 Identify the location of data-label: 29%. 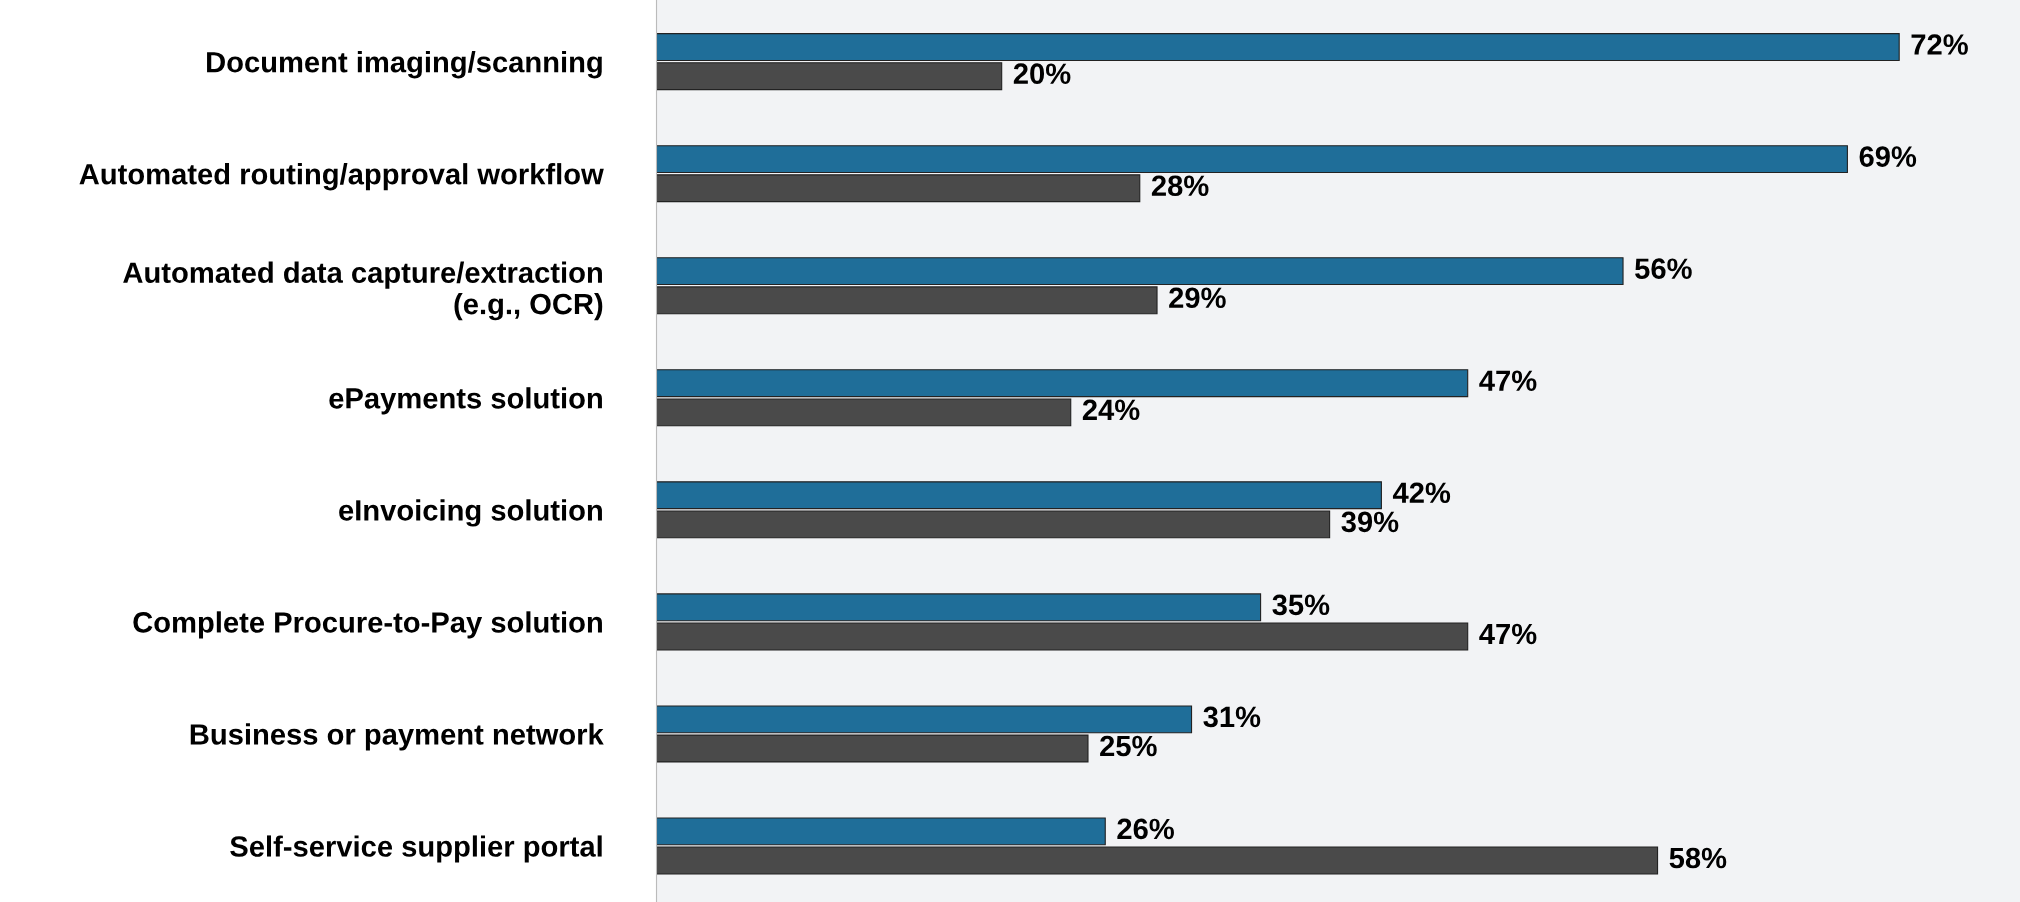
(1197, 298).